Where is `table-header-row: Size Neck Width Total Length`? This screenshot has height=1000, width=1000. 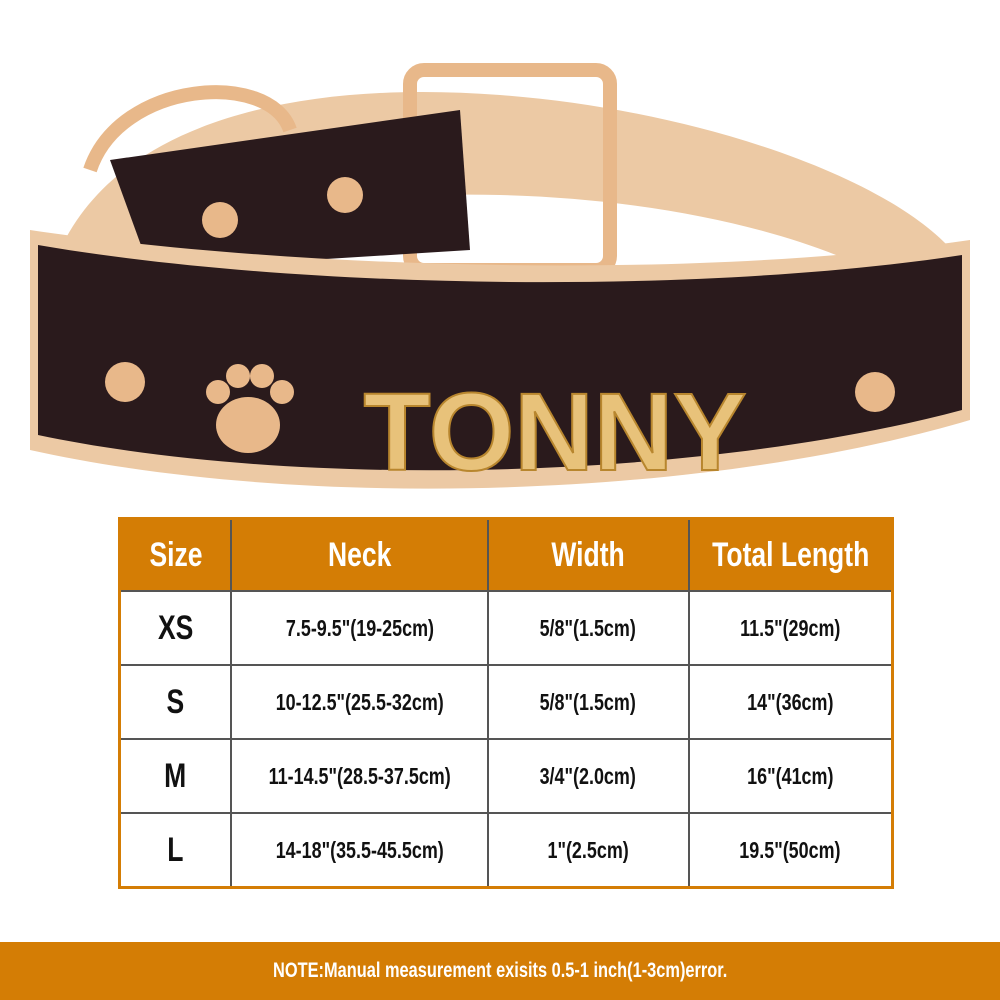
table-header-row: Size Neck Width Total Length is located at coordinates (506, 554).